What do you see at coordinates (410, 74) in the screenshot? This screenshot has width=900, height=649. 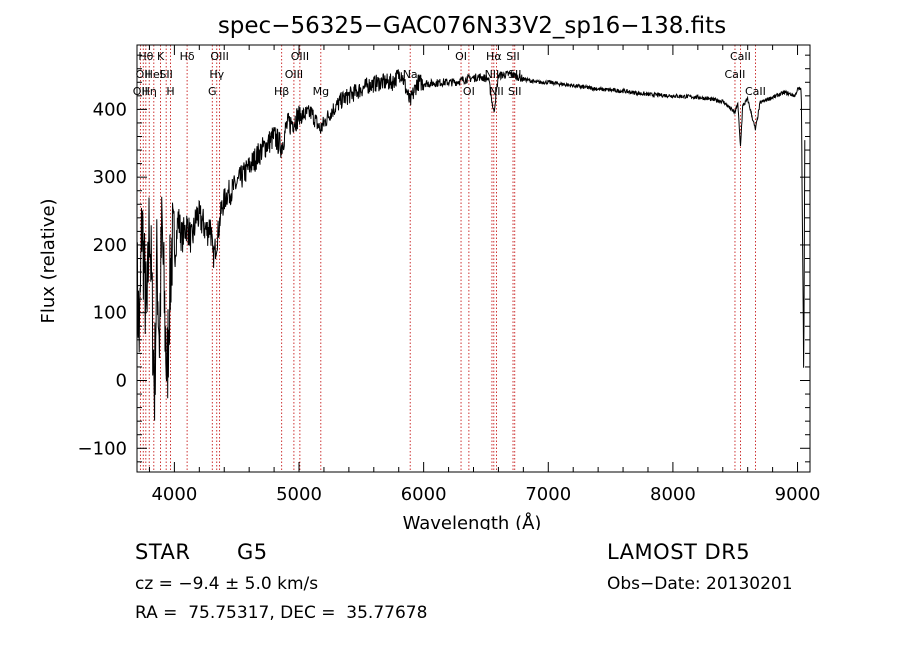 I see `line-label: Na` at bounding box center [410, 74].